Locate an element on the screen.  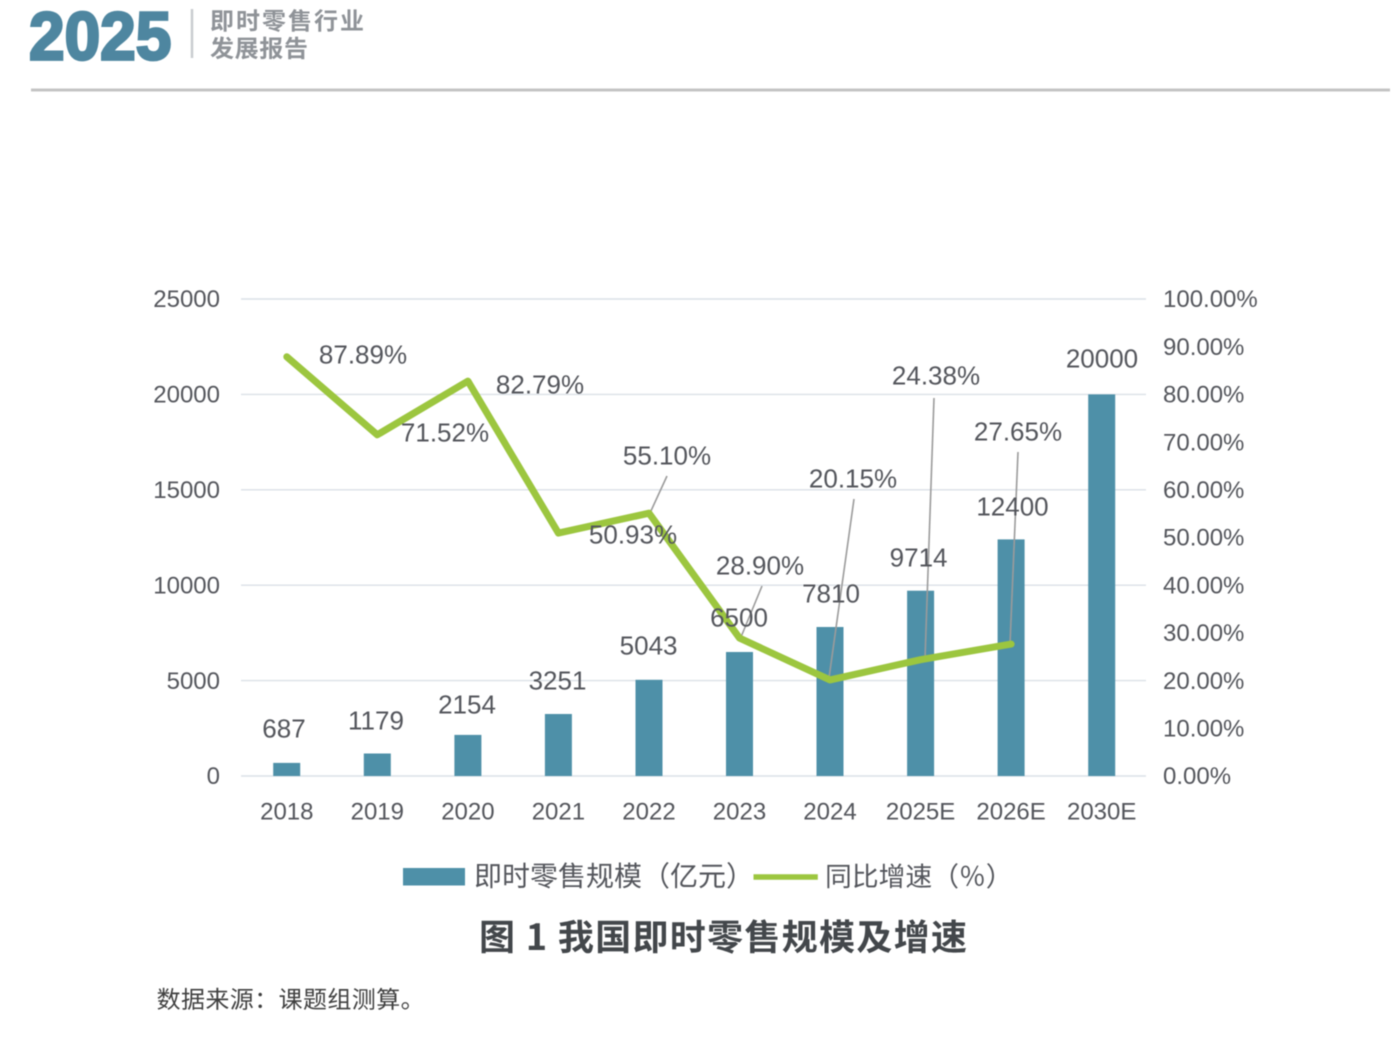
svg-text: 3251 is located at coordinates (558, 680).